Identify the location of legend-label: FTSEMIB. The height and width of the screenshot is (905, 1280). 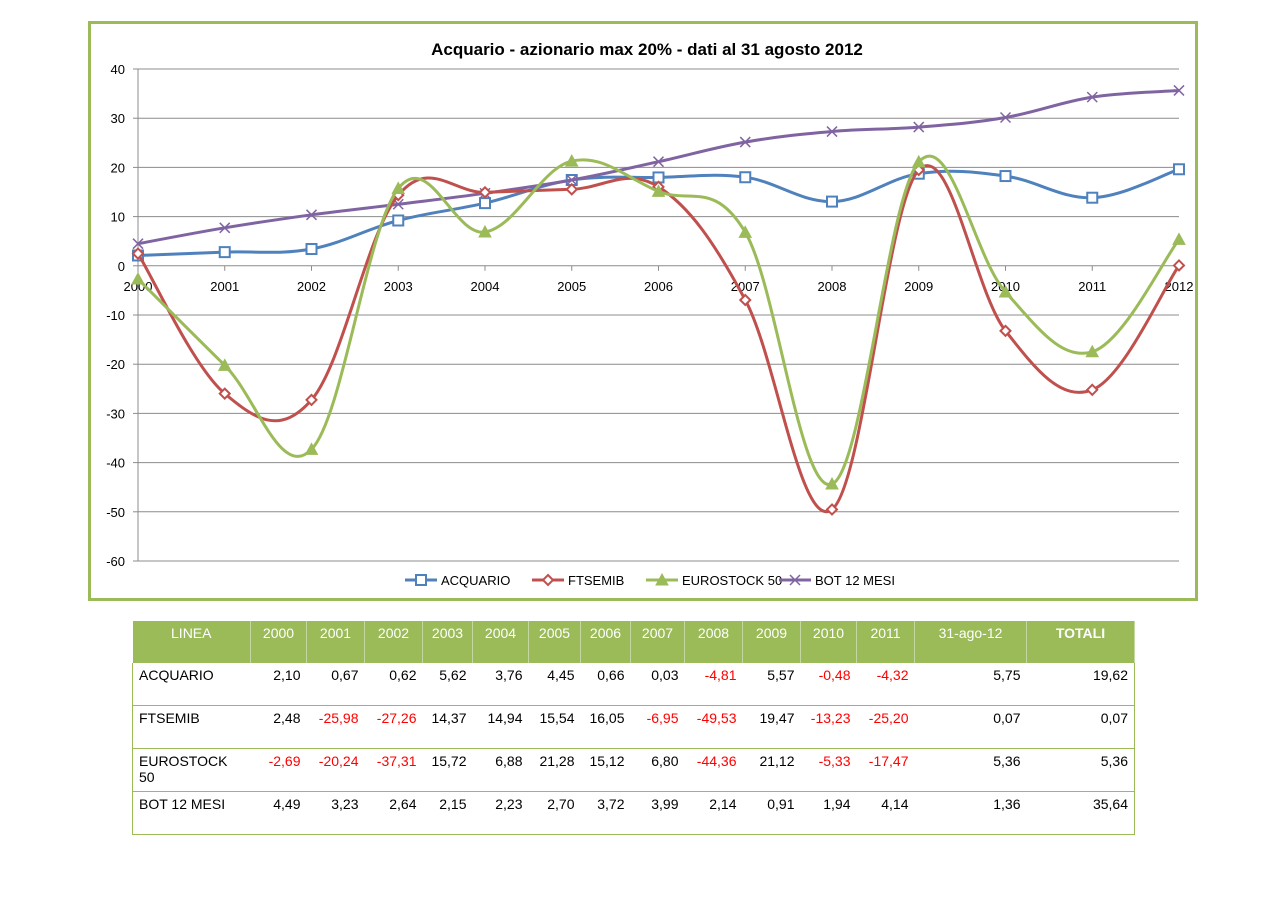
(596, 580).